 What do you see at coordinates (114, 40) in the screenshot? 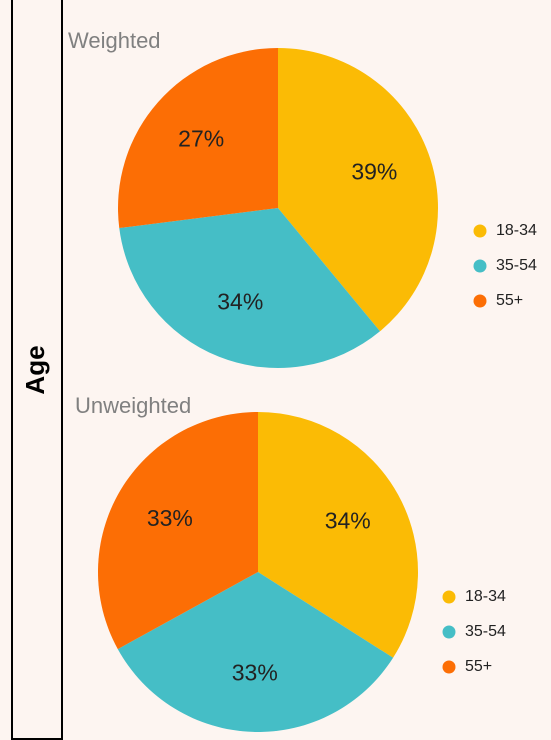
I see `chart-title: Weighted` at bounding box center [114, 40].